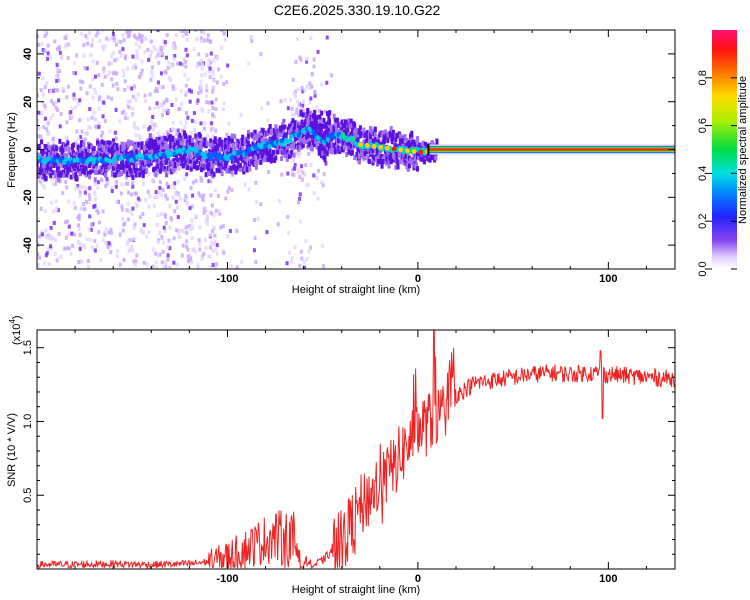  I want to click on colorbar-tick-label: 0.8, so click(703, 77).